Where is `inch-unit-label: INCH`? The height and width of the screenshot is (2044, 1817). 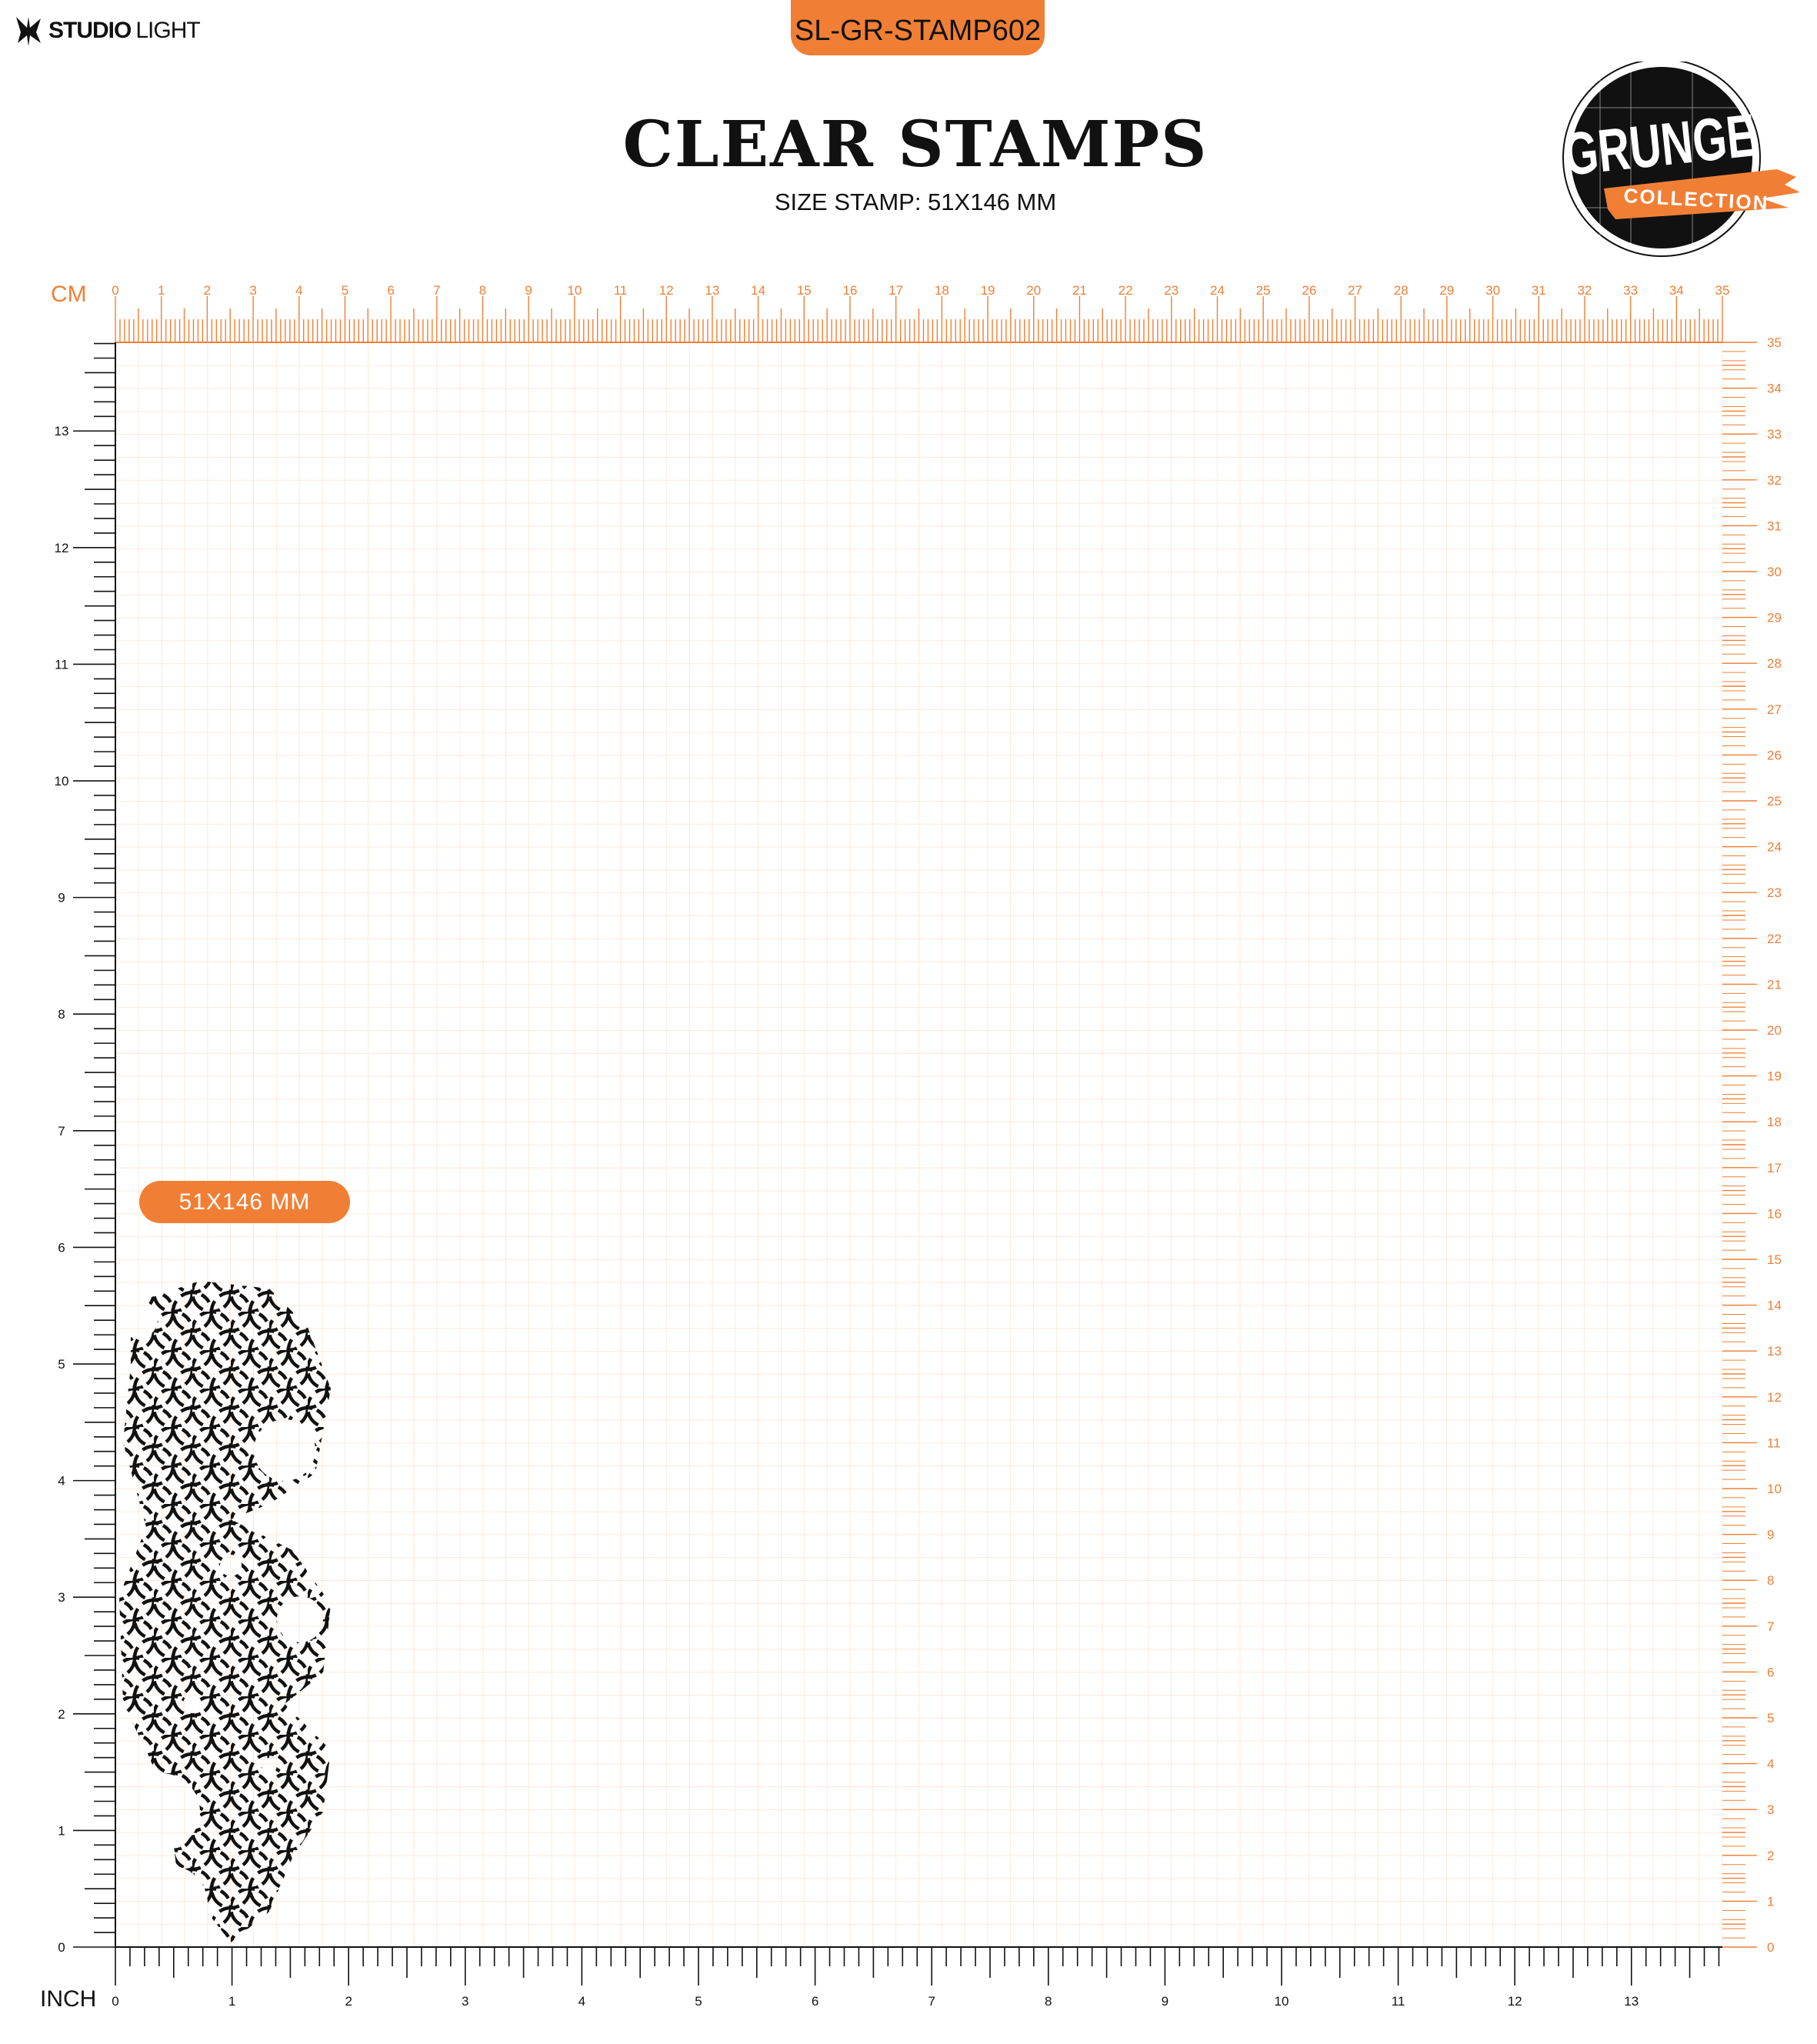
inch-unit-label: INCH is located at coordinates (68, 1999).